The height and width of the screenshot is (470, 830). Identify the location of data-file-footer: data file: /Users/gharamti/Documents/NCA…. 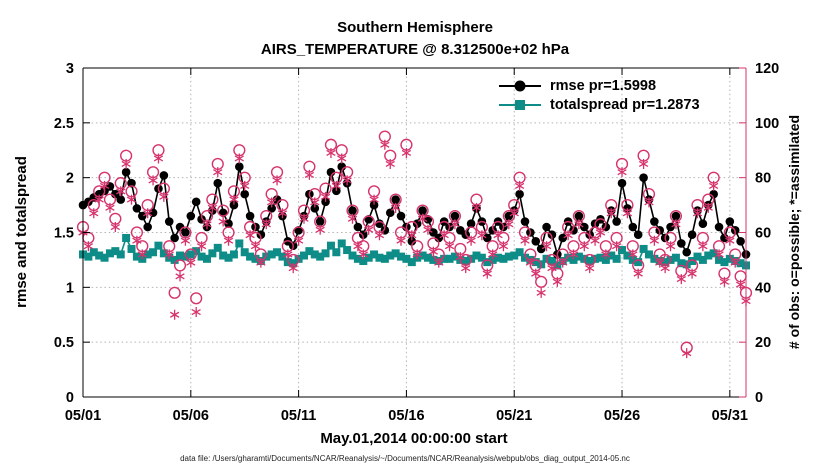
(405, 458).